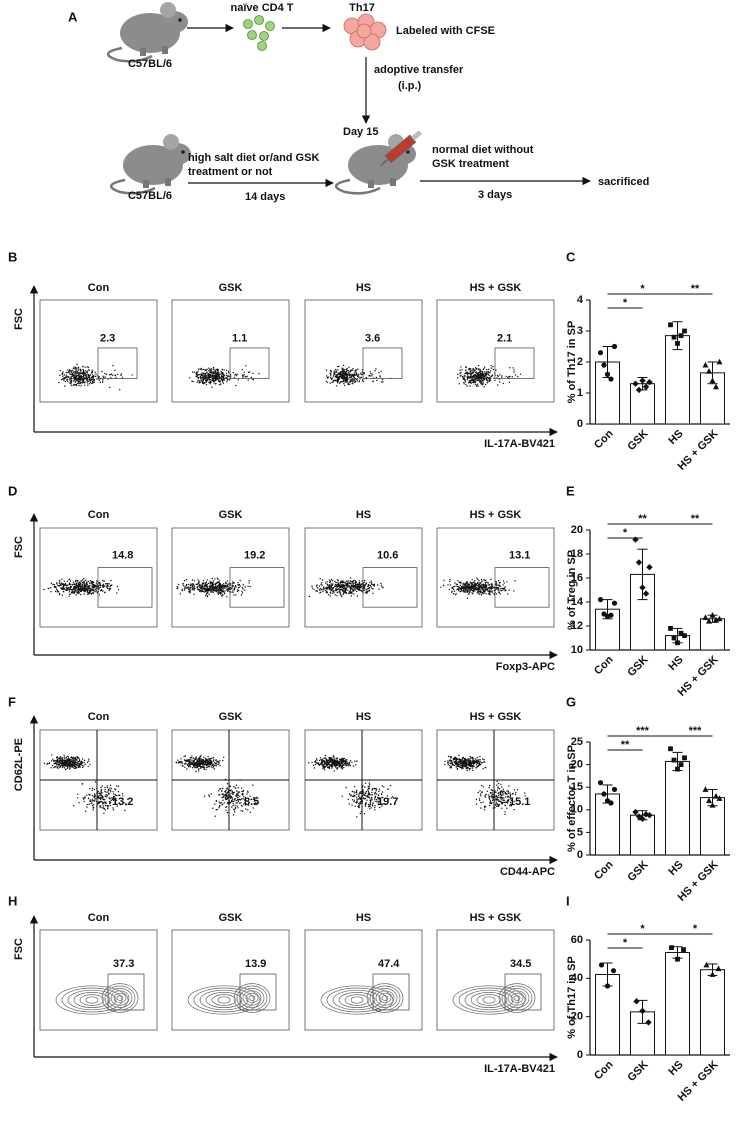  I want to click on plot-frame, so click(98, 577).